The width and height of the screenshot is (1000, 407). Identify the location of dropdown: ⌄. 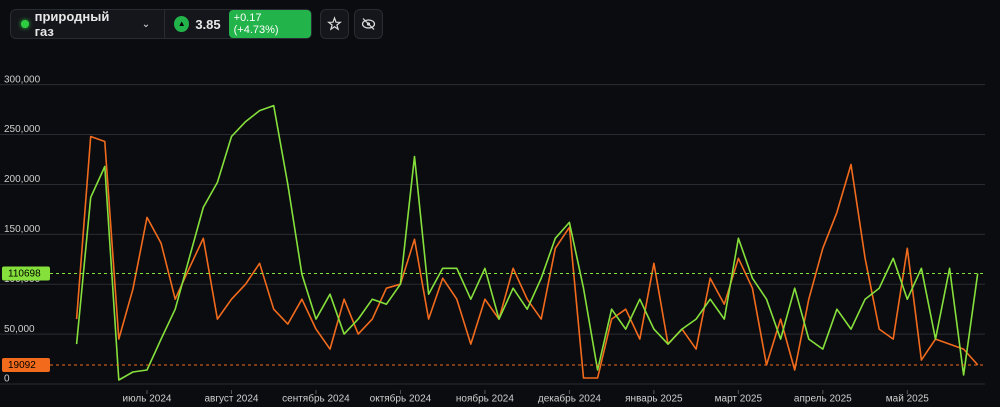
(146, 24).